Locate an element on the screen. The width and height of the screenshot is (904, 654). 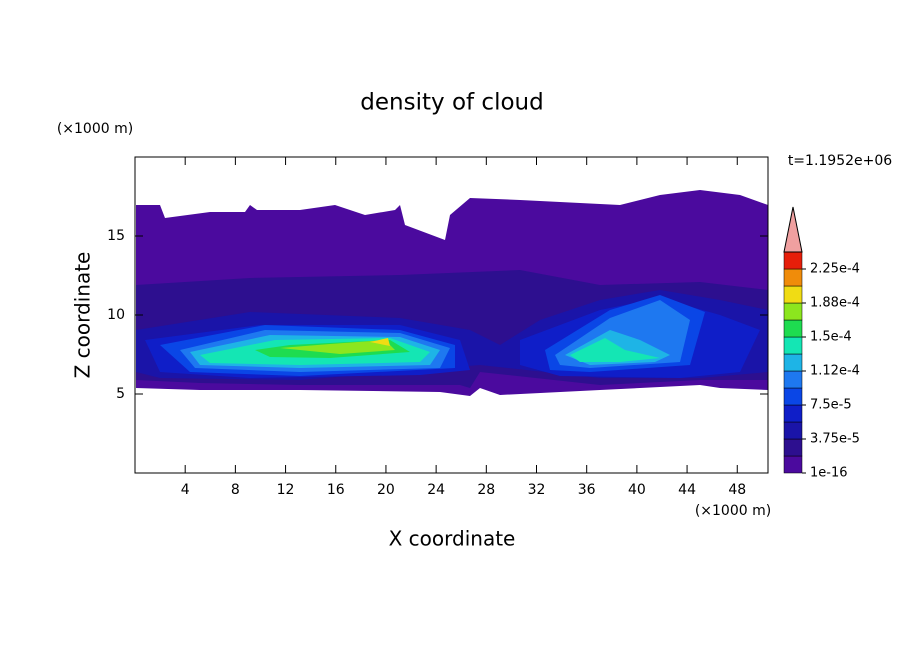
time-label: t=1.1952e+06 is located at coordinates (840, 161).